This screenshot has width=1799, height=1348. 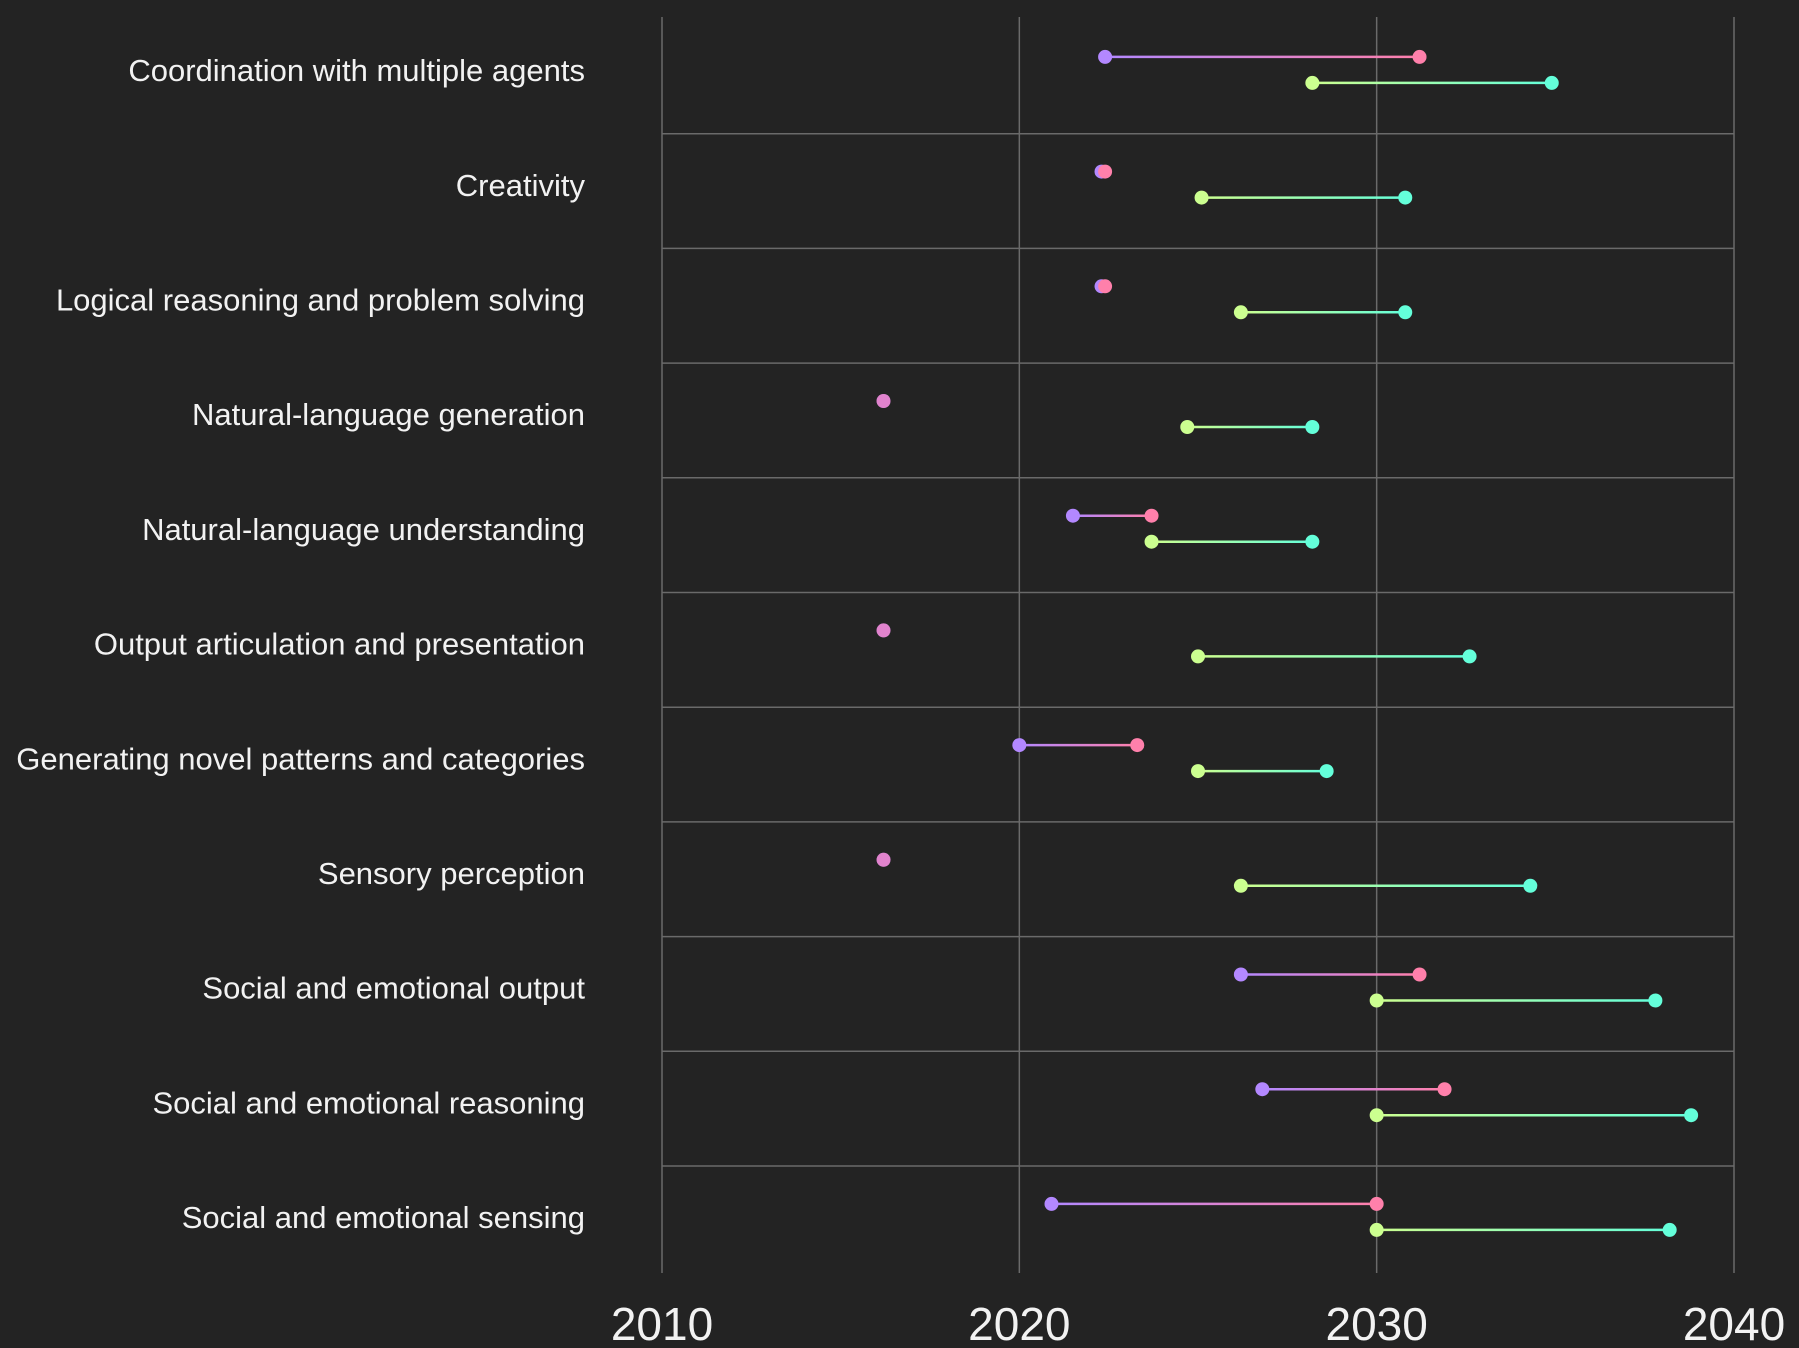 What do you see at coordinates (521, 185) in the screenshot?
I see `category-label: Creativity` at bounding box center [521, 185].